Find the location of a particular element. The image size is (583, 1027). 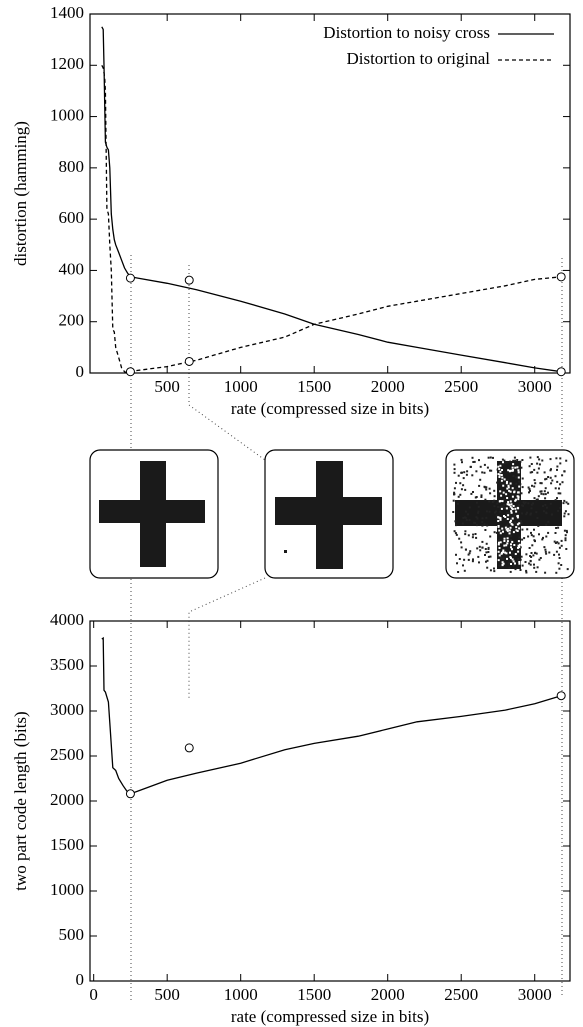

connector is located at coordinates (227, 363).